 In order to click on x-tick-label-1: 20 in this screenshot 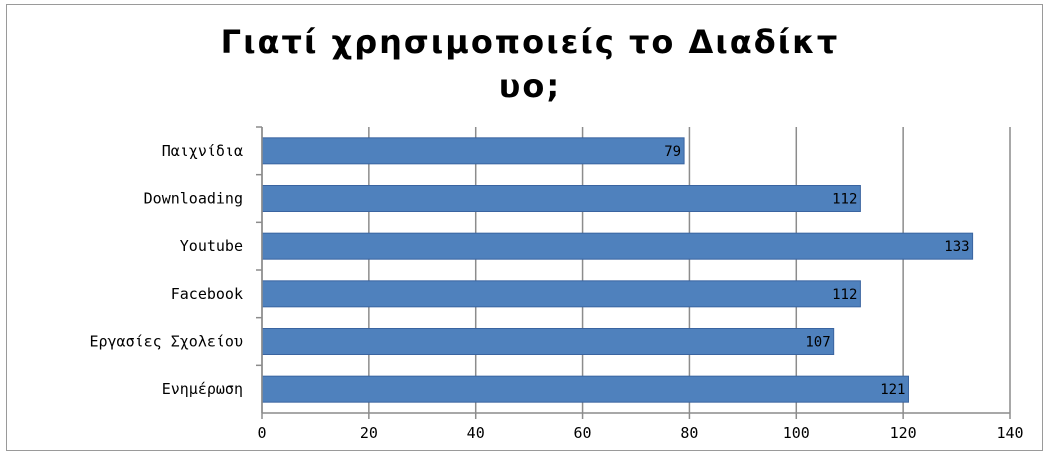, I will do `click(369, 433)`.